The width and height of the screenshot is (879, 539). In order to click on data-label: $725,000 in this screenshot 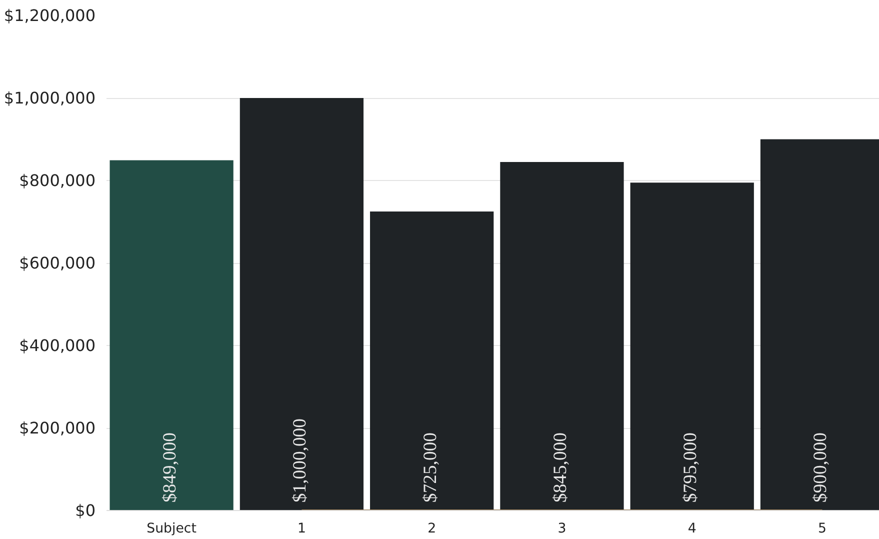, I will do `click(430, 467)`.